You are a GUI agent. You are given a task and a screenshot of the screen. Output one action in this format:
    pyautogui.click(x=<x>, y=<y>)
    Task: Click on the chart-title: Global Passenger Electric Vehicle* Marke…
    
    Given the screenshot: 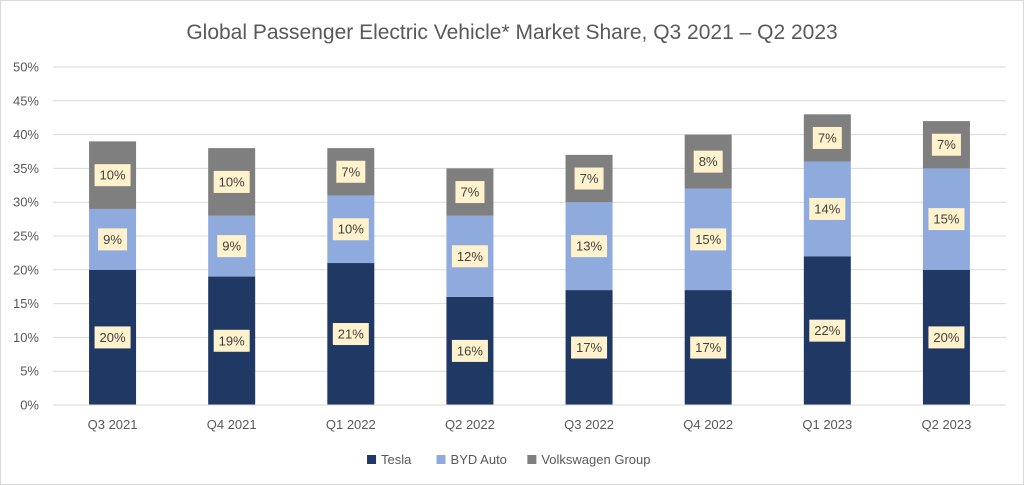 What is the action you would take?
    pyautogui.click(x=511, y=32)
    